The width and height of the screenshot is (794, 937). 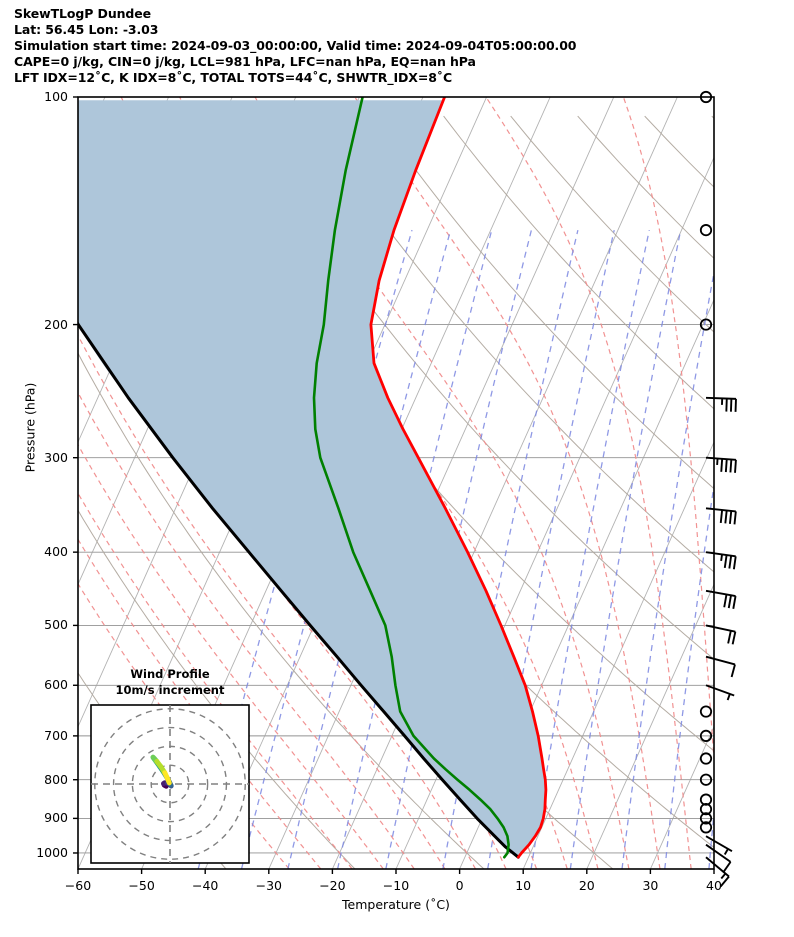 I want to click on y-axis-tick-label: 700, so click(x=56, y=735).